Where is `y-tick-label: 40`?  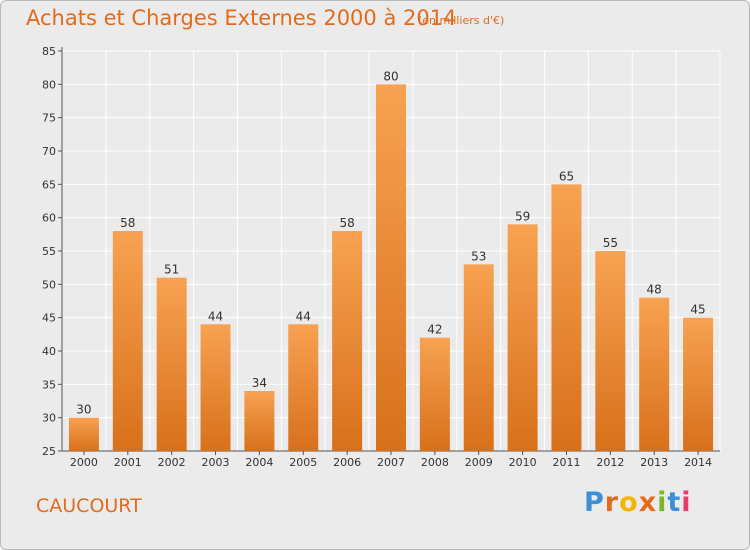 y-tick-label: 40 is located at coordinates (49, 351).